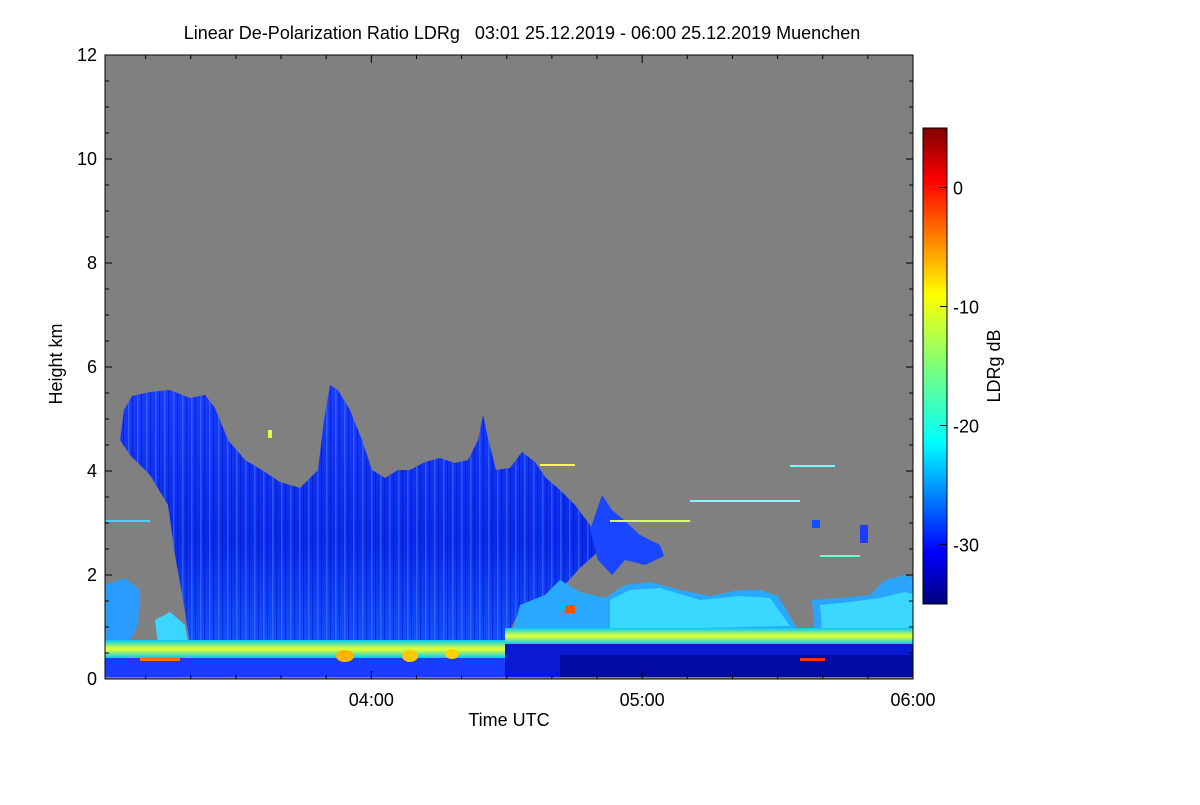 This screenshot has width=1200, height=805. Describe the element at coordinates (371, 700) in the screenshot. I see `x-tick-label: 04:00` at that location.